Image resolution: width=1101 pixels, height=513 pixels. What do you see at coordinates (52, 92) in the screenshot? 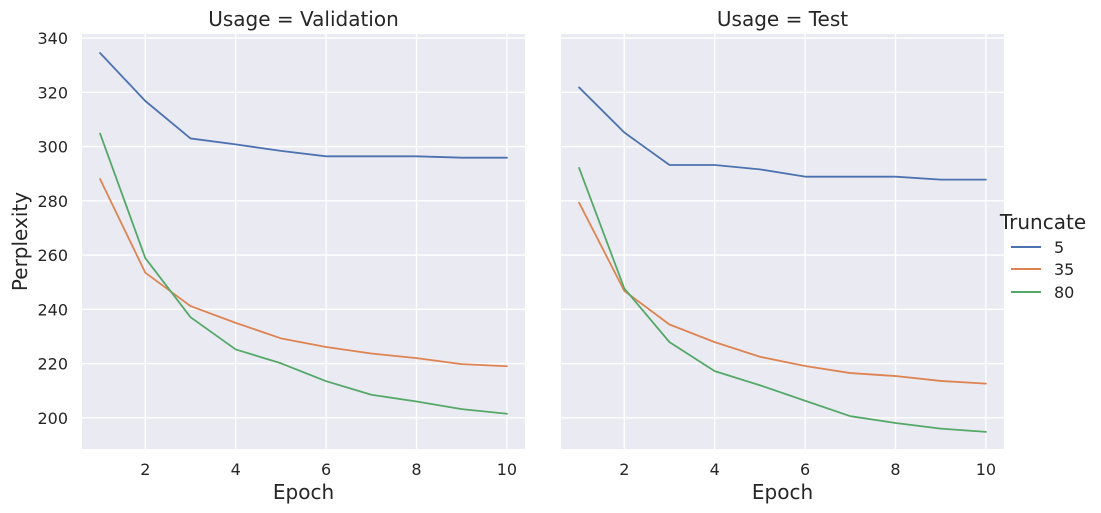
I see `y-tick-label: 320` at bounding box center [52, 92].